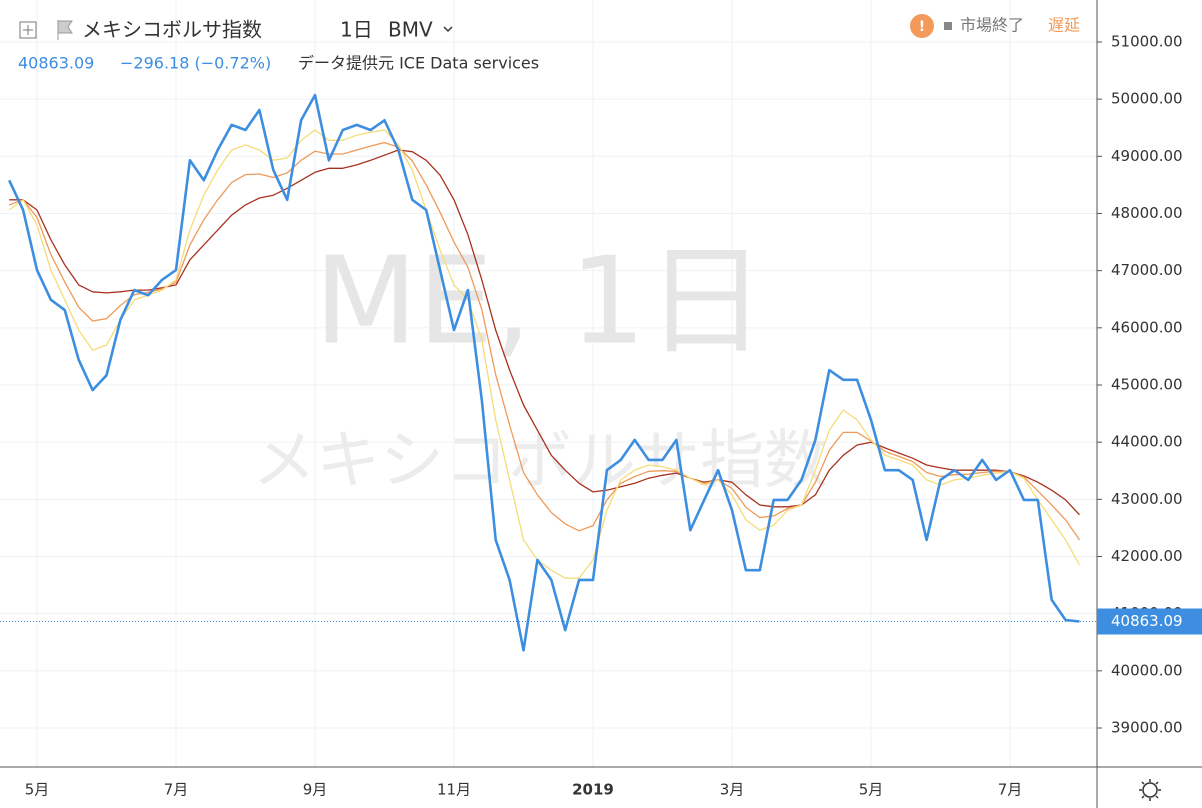 The image size is (1202, 808). I want to click on x-tick-label: 9月, so click(315, 790).